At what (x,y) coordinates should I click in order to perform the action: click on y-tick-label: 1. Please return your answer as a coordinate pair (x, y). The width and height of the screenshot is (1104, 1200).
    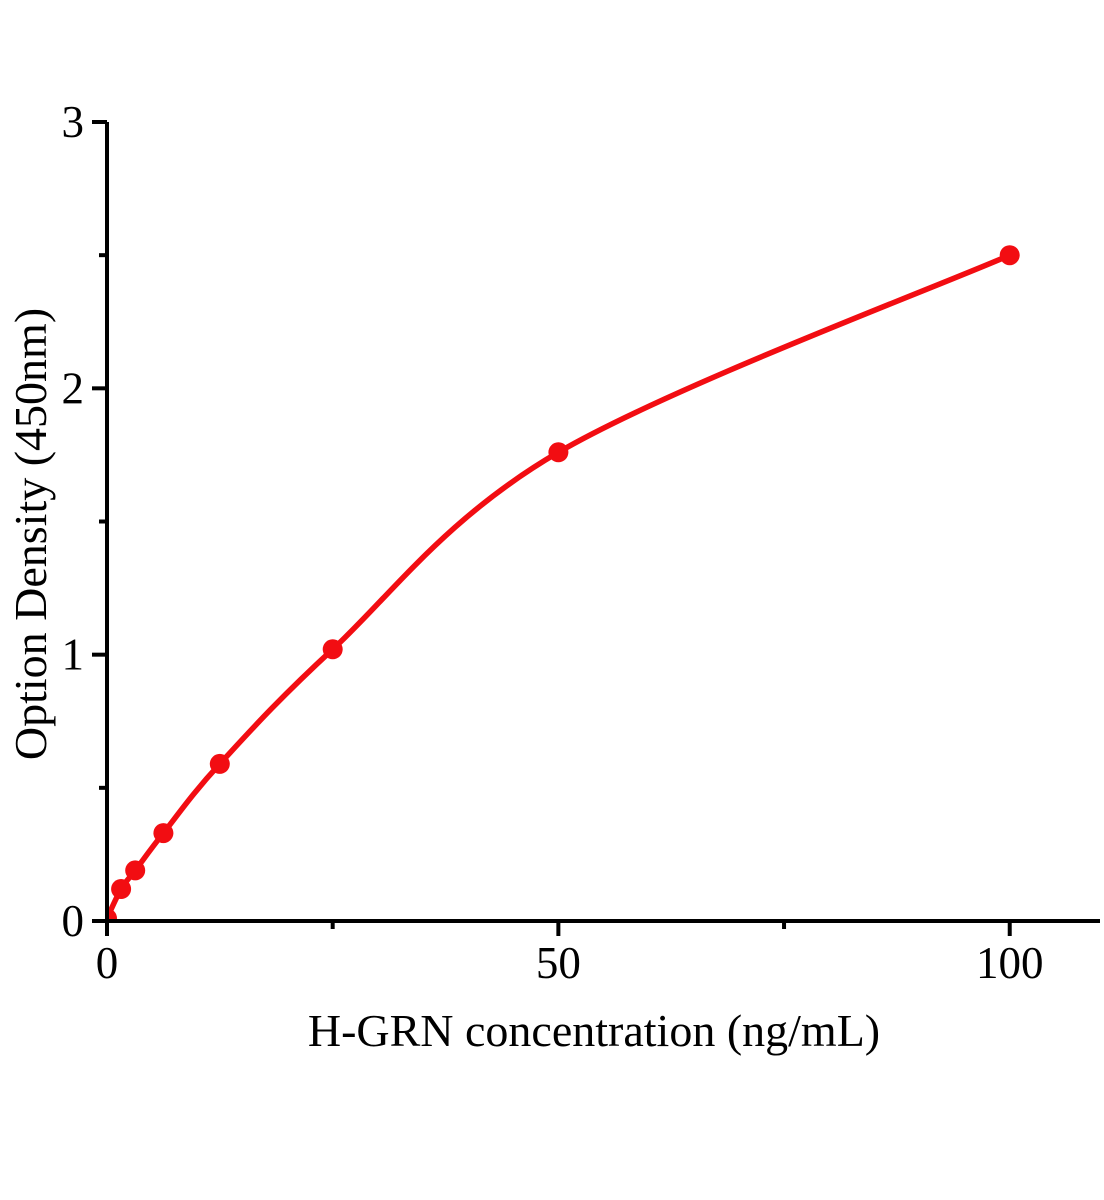
    Looking at the image, I should click on (73, 655).